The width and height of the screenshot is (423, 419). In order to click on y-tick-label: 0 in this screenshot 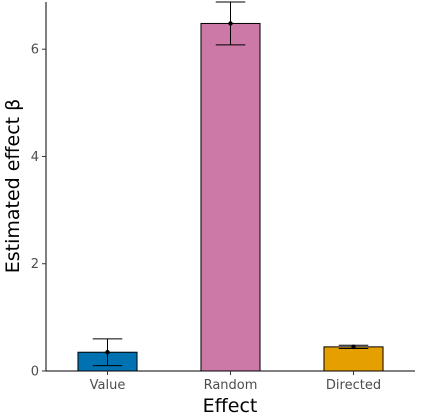, I will do `click(35, 372)`.